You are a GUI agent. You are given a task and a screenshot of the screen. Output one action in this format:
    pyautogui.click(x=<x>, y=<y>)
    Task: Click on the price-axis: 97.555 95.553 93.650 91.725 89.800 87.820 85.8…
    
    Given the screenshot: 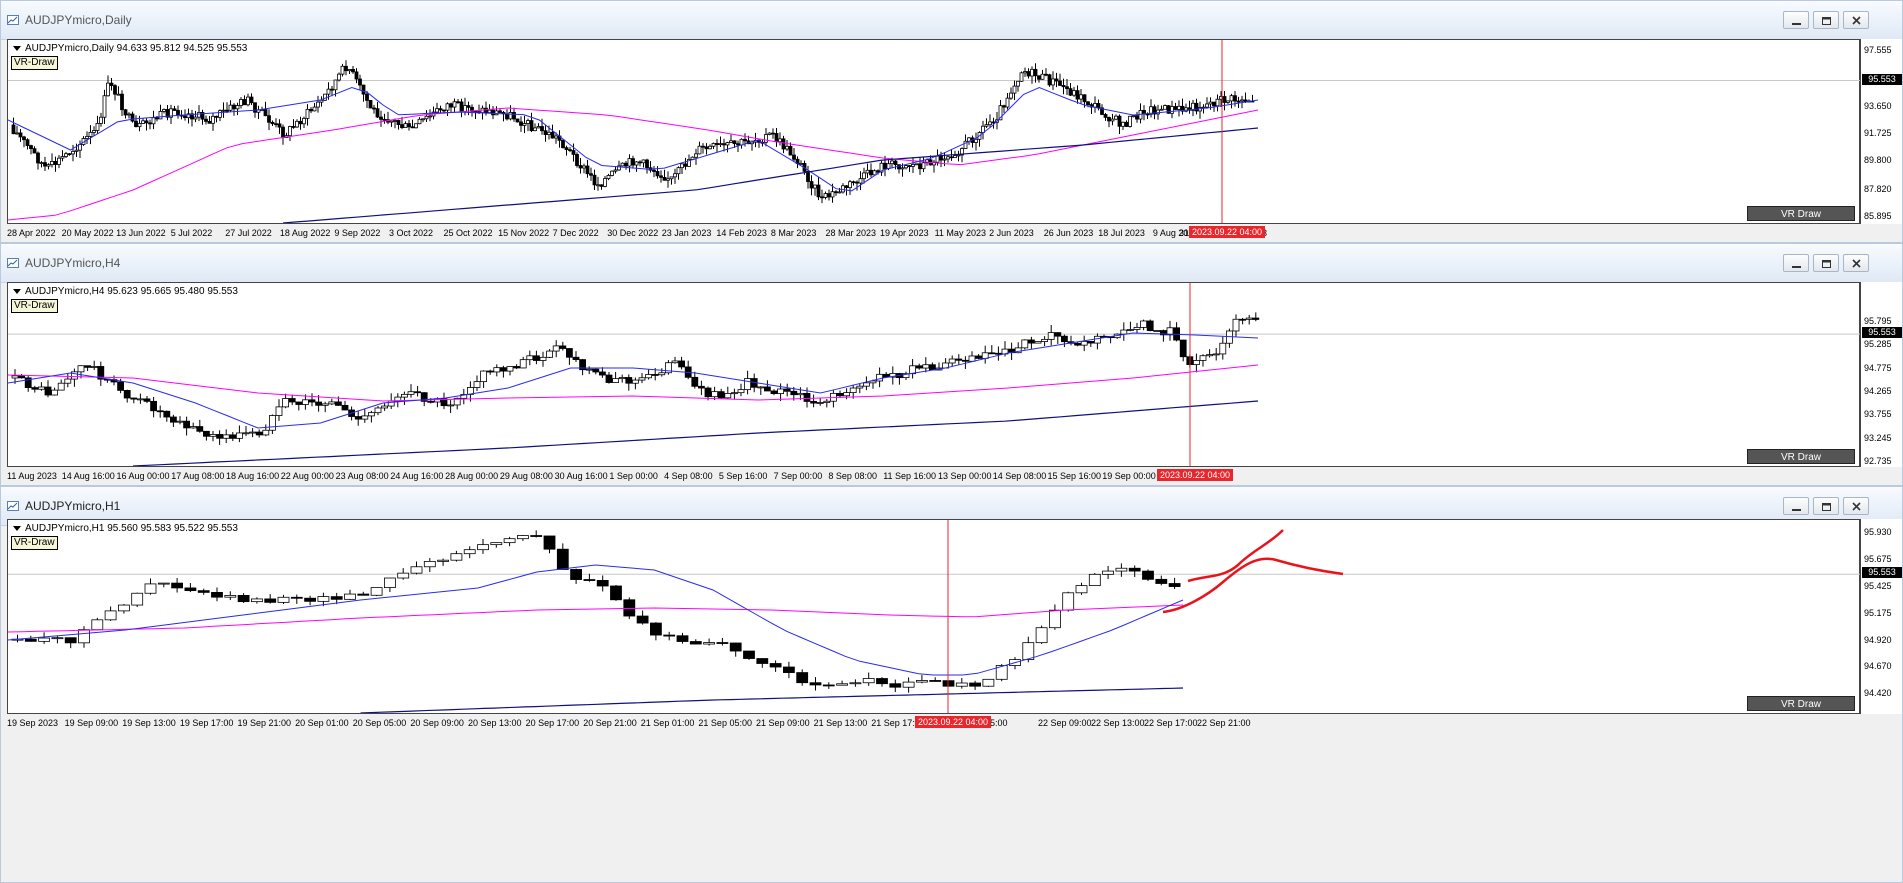 What is the action you would take?
    pyautogui.click(x=1881, y=131)
    